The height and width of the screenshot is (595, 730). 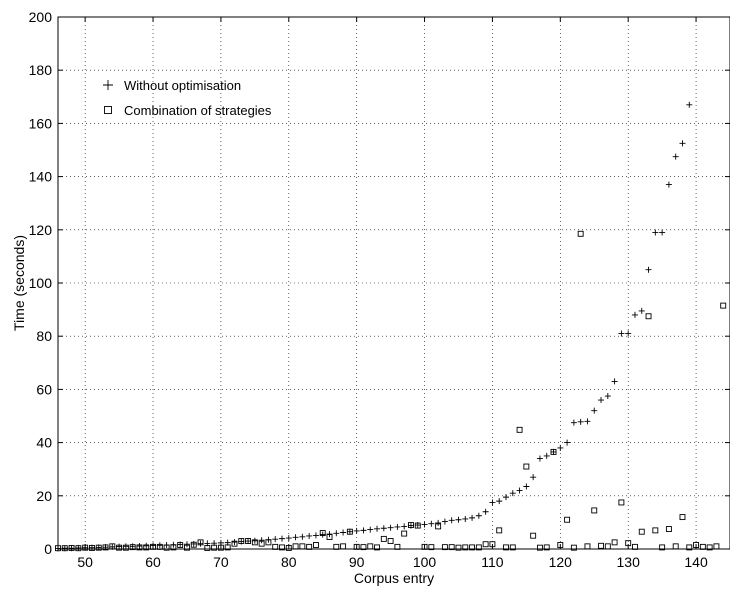 I want to click on x-tick-label: 70, so click(x=221, y=562).